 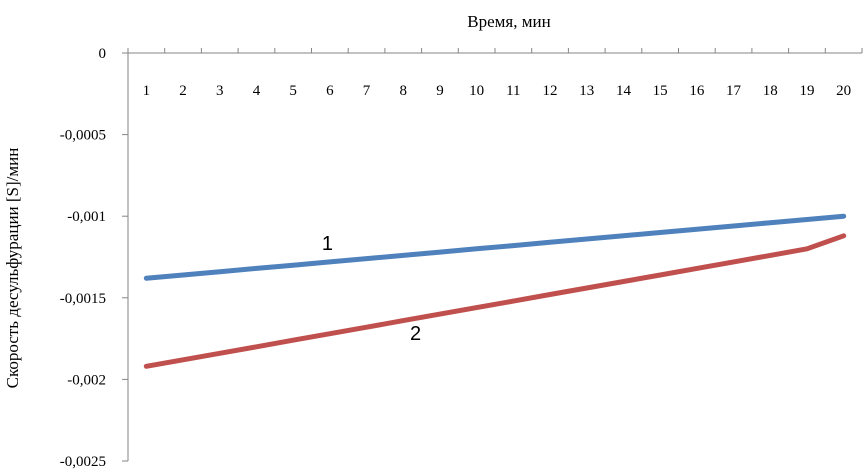 I want to click on x-tick-label: 16, so click(x=697, y=91).